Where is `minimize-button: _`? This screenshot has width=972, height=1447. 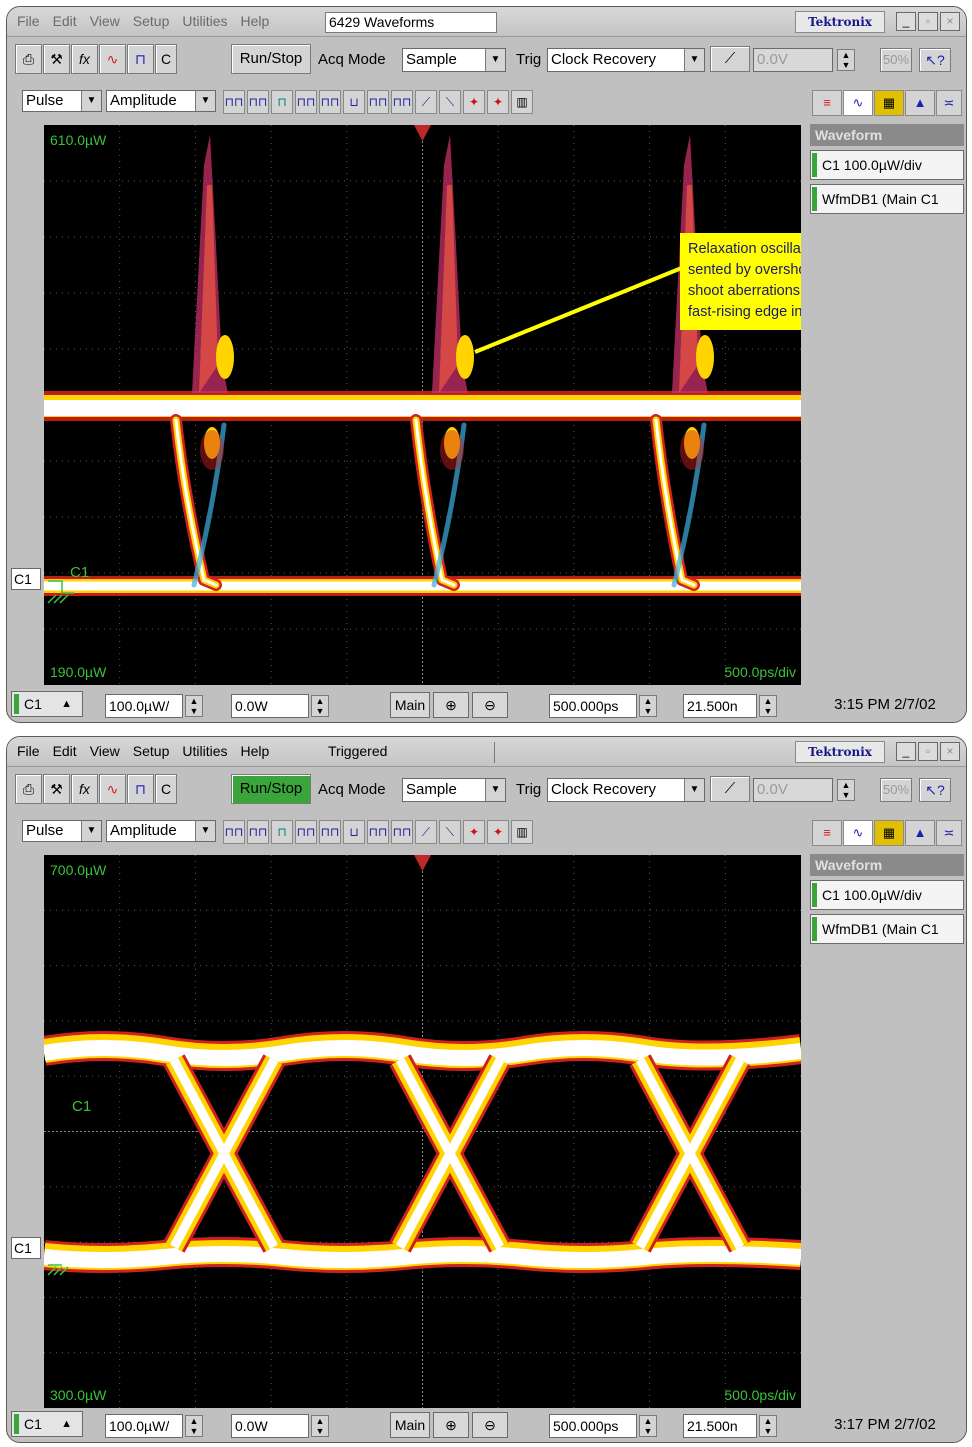
minimize-button: _ is located at coordinates (906, 21).